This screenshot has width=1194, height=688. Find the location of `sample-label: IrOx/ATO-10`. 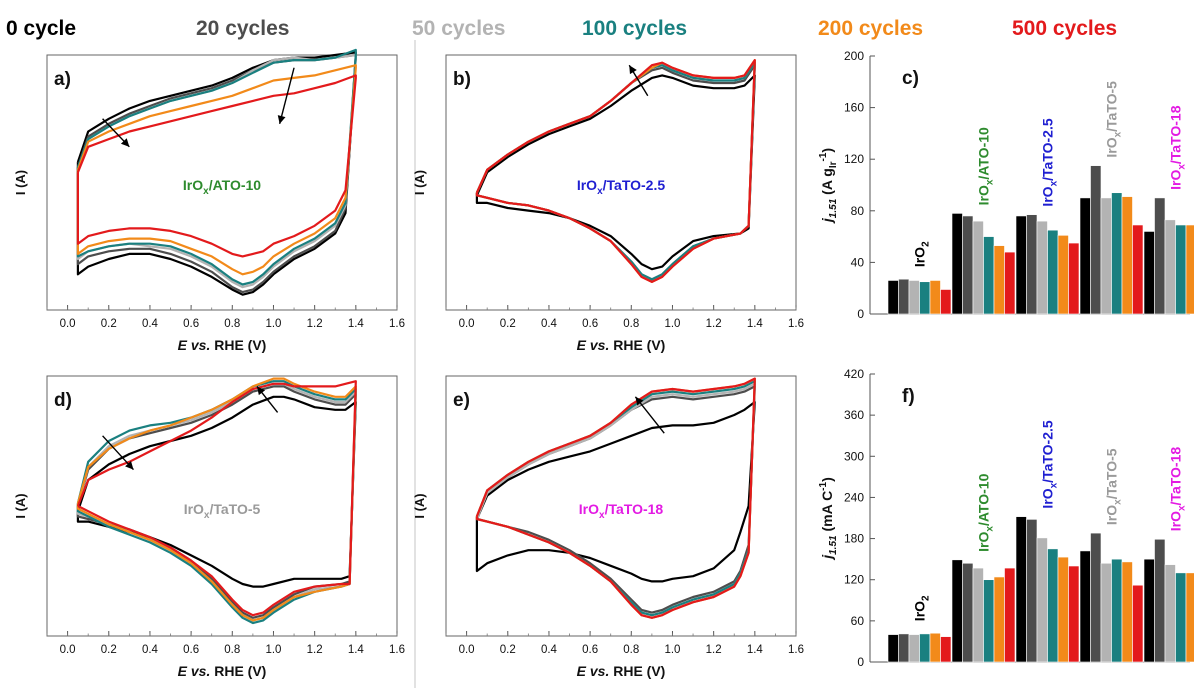

sample-label: IrOx/ATO-10 is located at coordinates (222, 187).